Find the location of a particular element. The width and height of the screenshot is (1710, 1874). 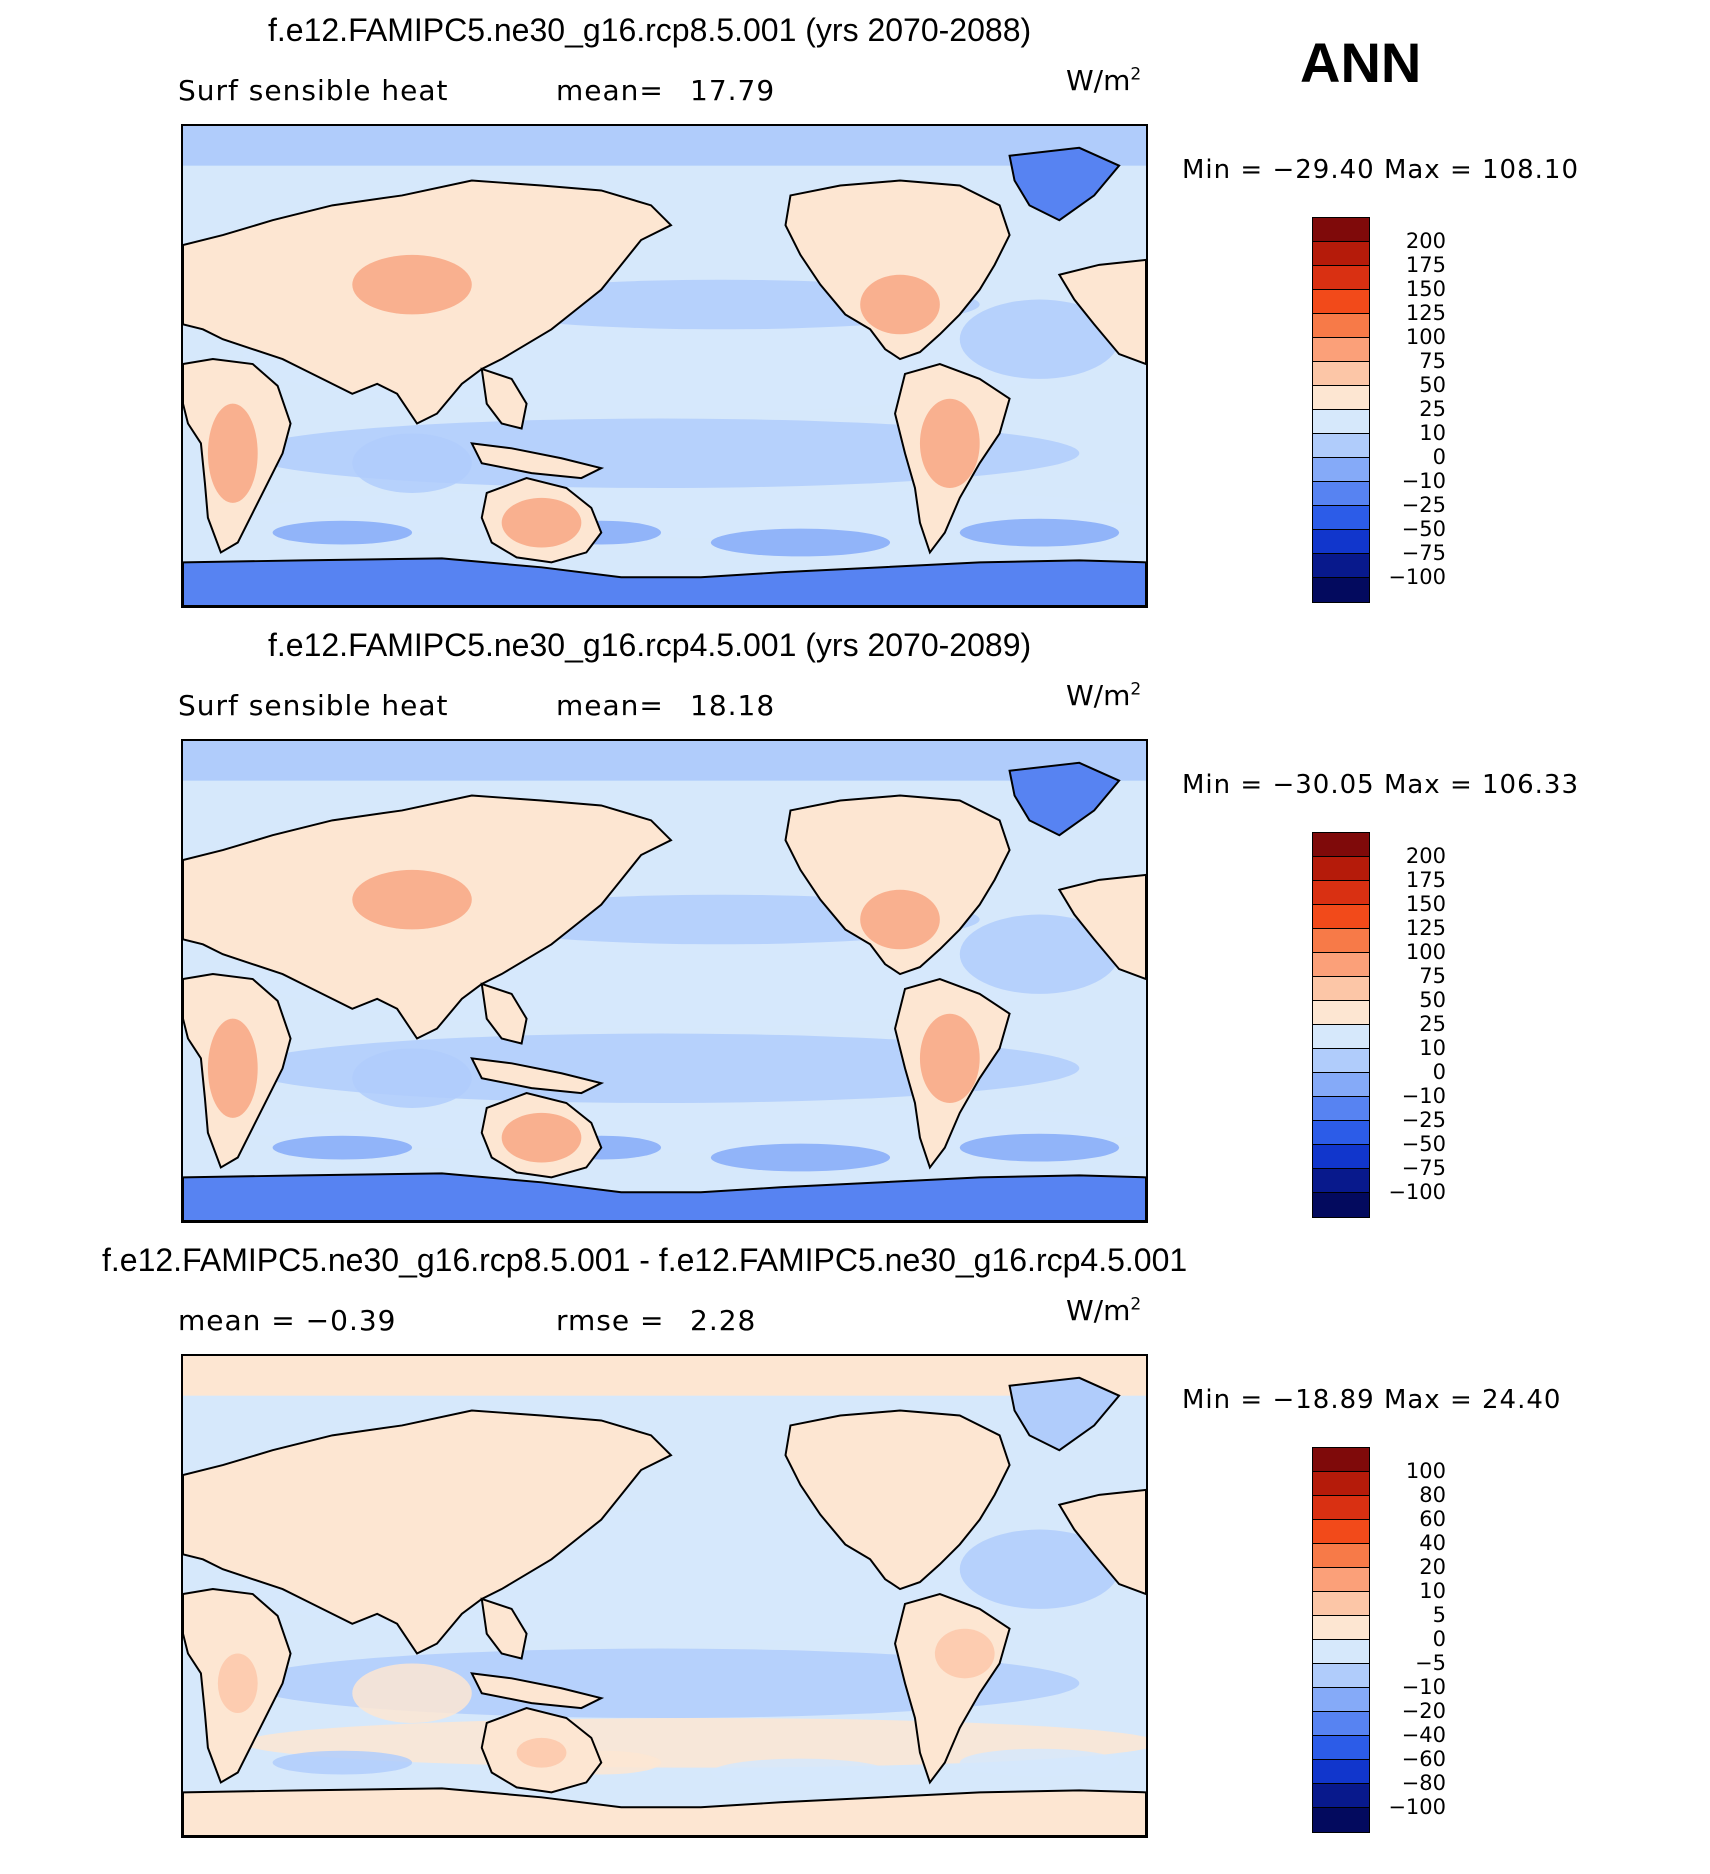

colorbar-tick-label: −20 is located at coordinates (1423, 1711).